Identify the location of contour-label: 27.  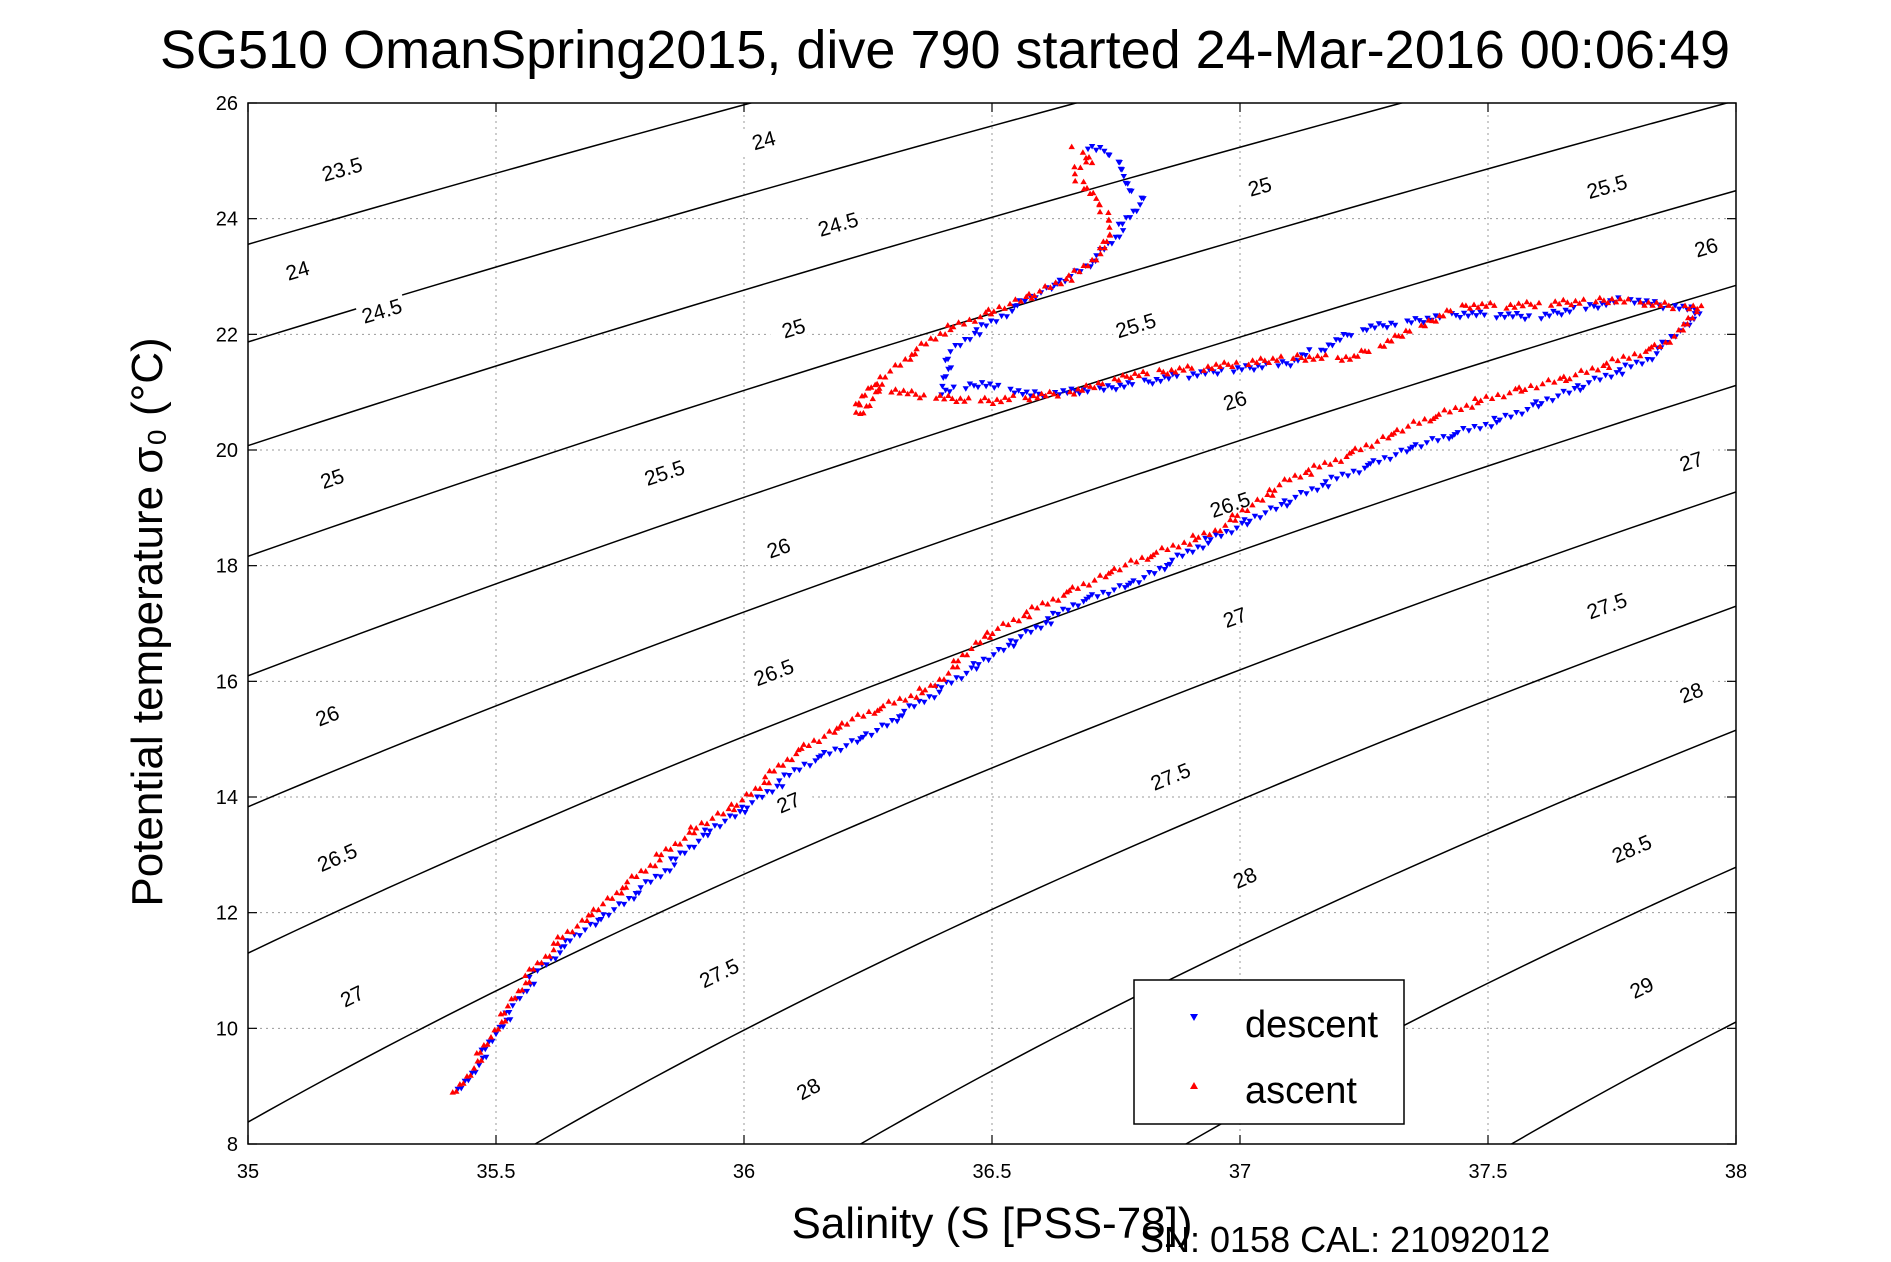
(788, 801).